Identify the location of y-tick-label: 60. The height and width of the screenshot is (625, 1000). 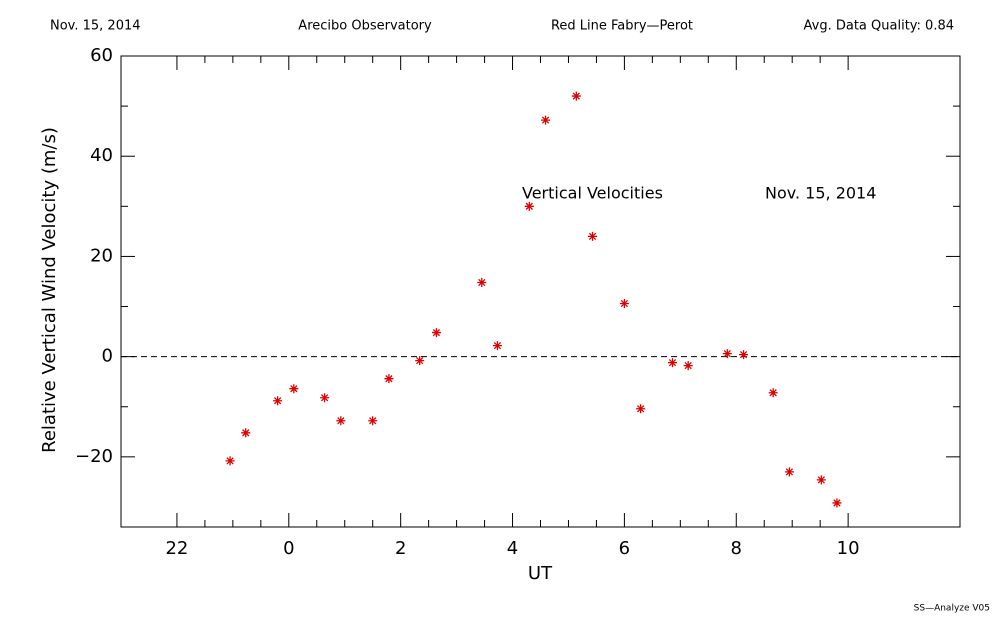
(101, 55).